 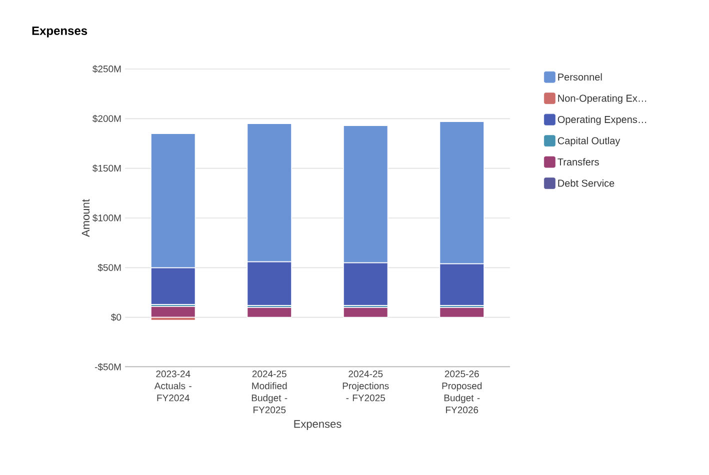 I want to click on chart-title: Expenses, so click(x=60, y=32).